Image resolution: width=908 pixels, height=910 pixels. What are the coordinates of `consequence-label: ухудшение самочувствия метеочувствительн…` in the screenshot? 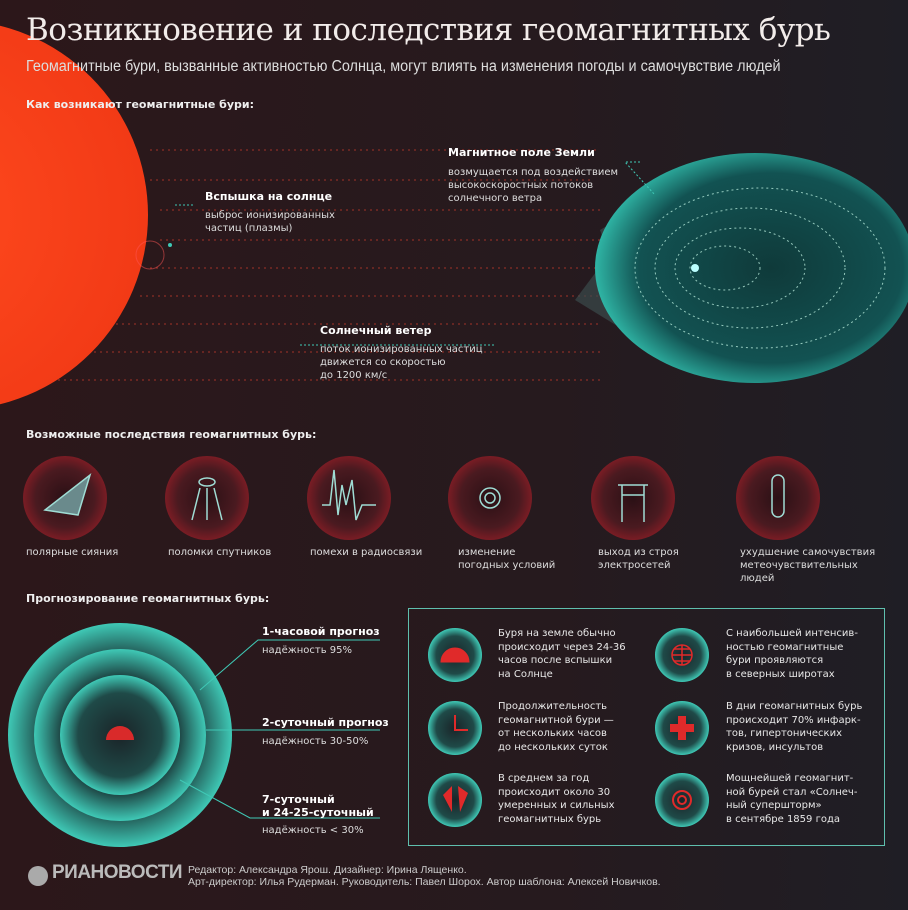 It's located at (808, 565).